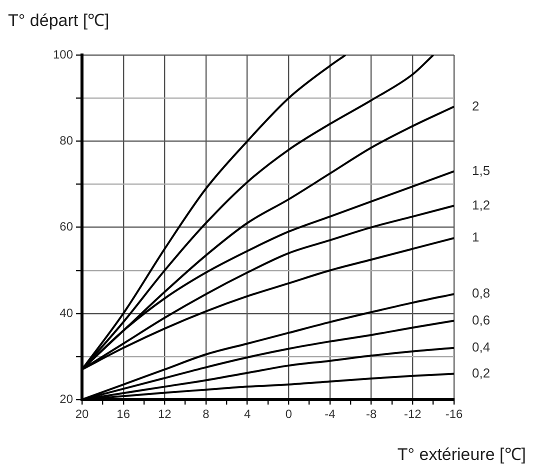 The width and height of the screenshot is (534, 476). I want to click on series-label: 0,6, so click(481, 320).